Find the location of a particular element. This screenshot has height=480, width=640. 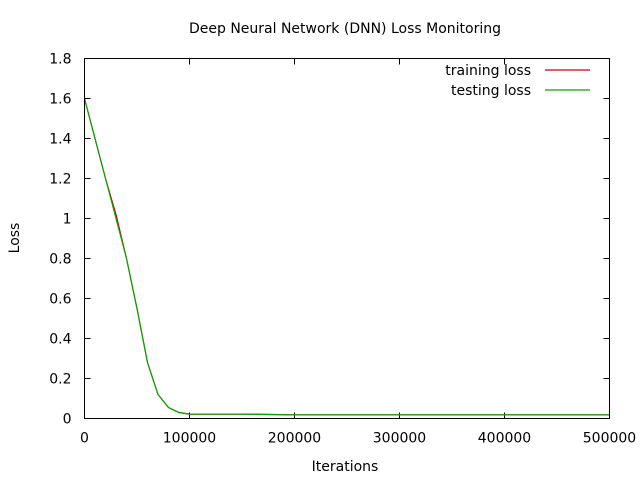

x-tick-label: 0 is located at coordinates (84, 439).